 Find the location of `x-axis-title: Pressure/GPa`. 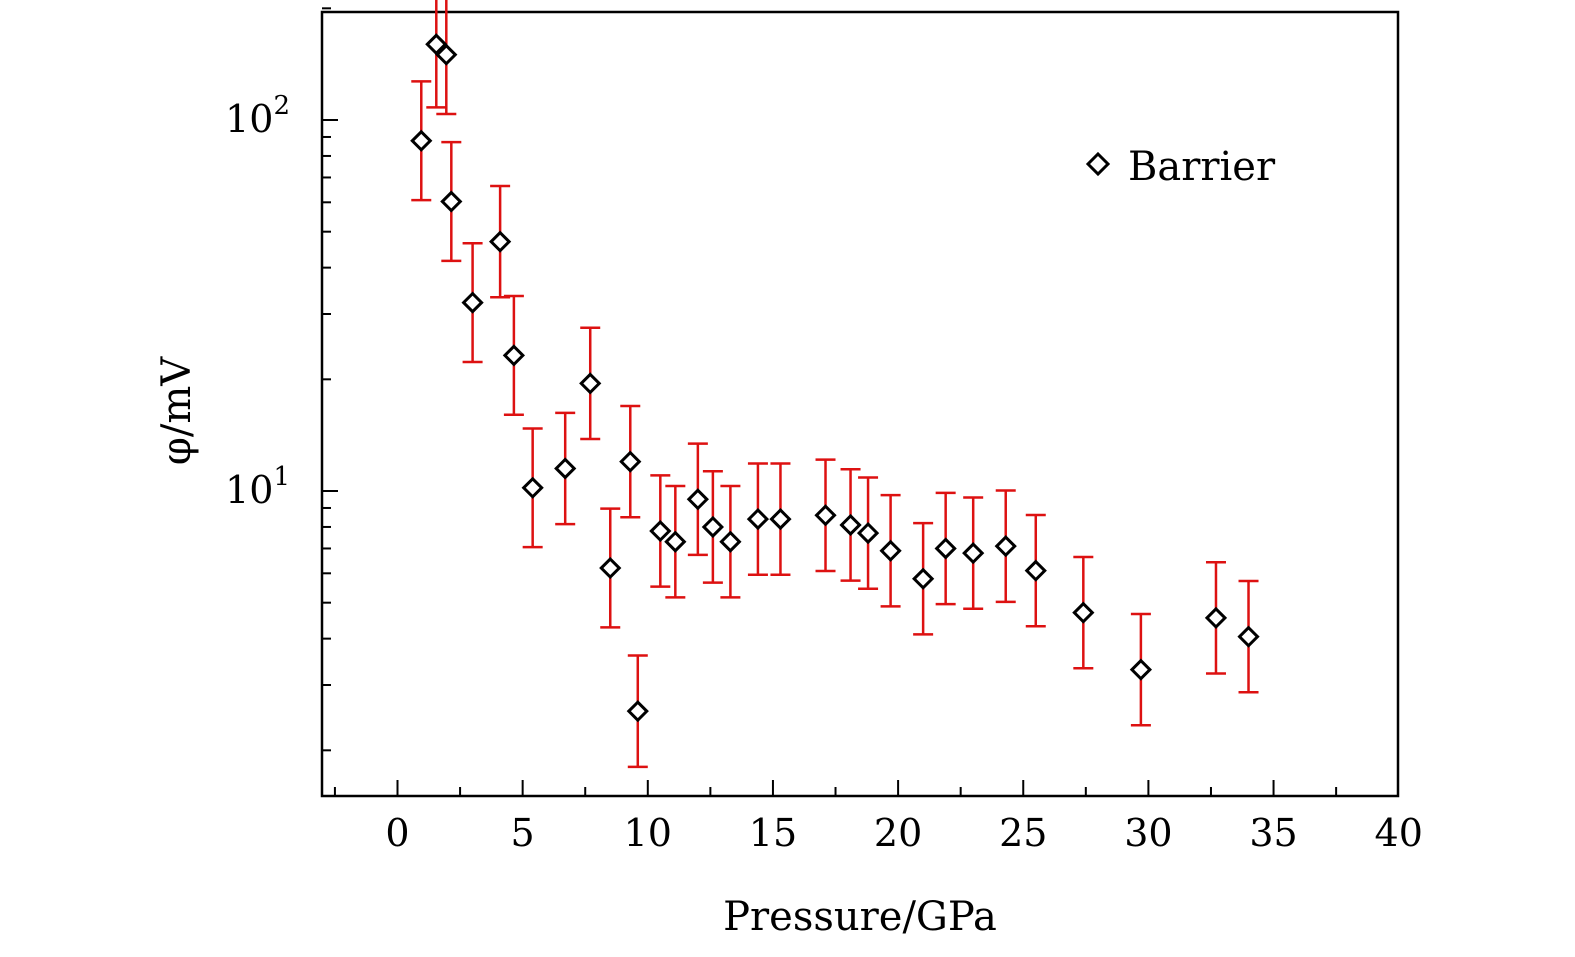

x-axis-title: Pressure/GPa is located at coordinates (860, 917).